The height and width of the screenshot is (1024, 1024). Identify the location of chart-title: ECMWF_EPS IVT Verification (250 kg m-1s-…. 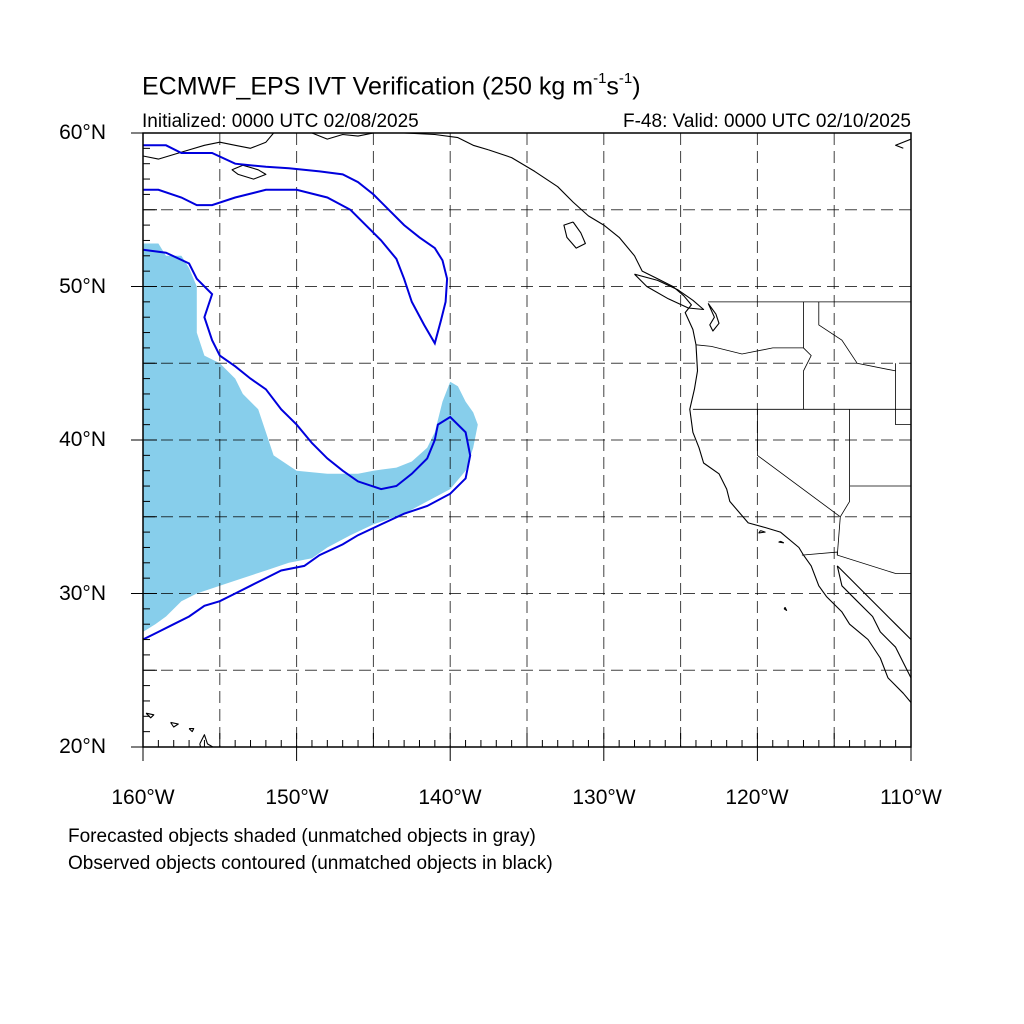
(391, 85).